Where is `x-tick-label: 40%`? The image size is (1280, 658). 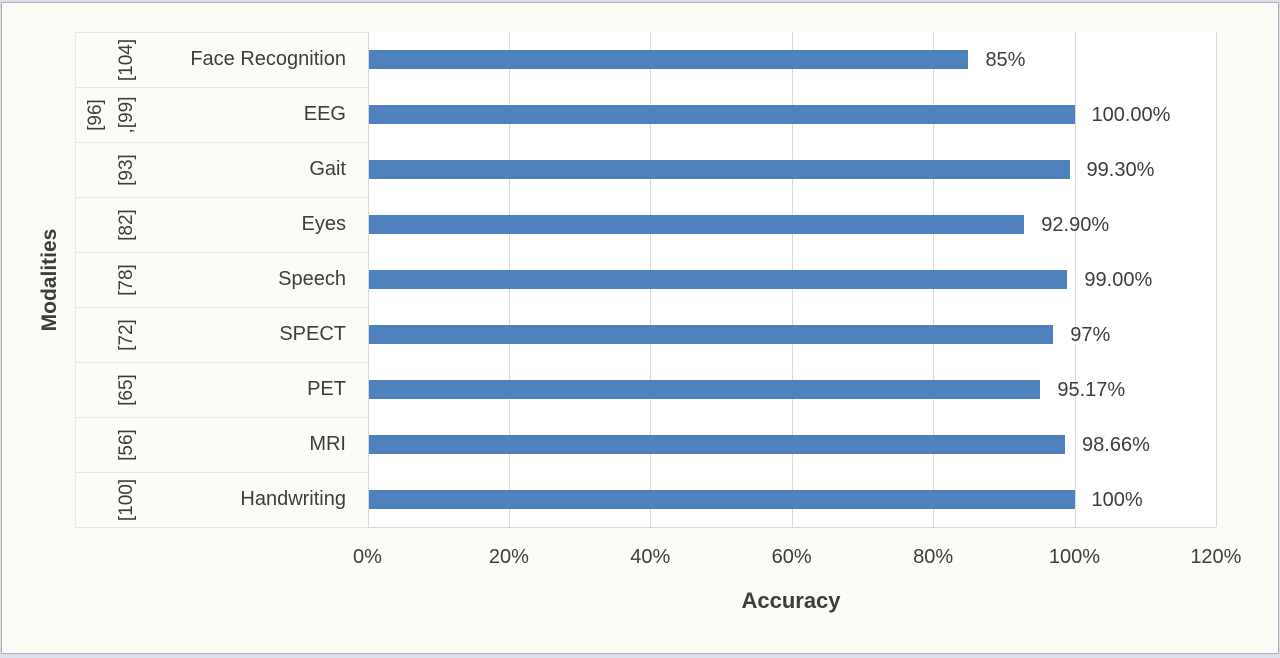 x-tick-label: 40% is located at coordinates (650, 557).